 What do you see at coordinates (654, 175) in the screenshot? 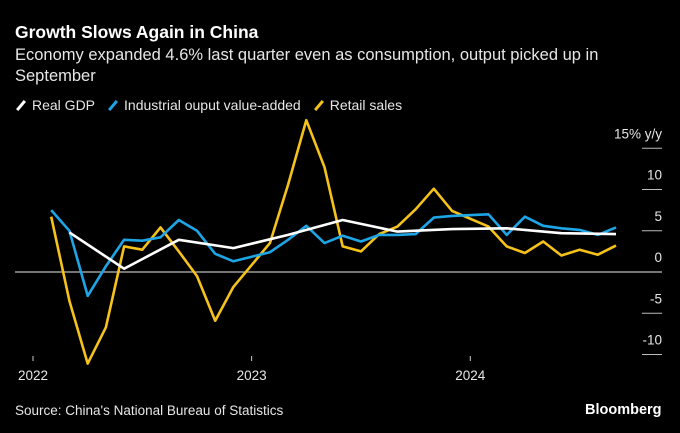
I see `y-tick-label: 10` at bounding box center [654, 175].